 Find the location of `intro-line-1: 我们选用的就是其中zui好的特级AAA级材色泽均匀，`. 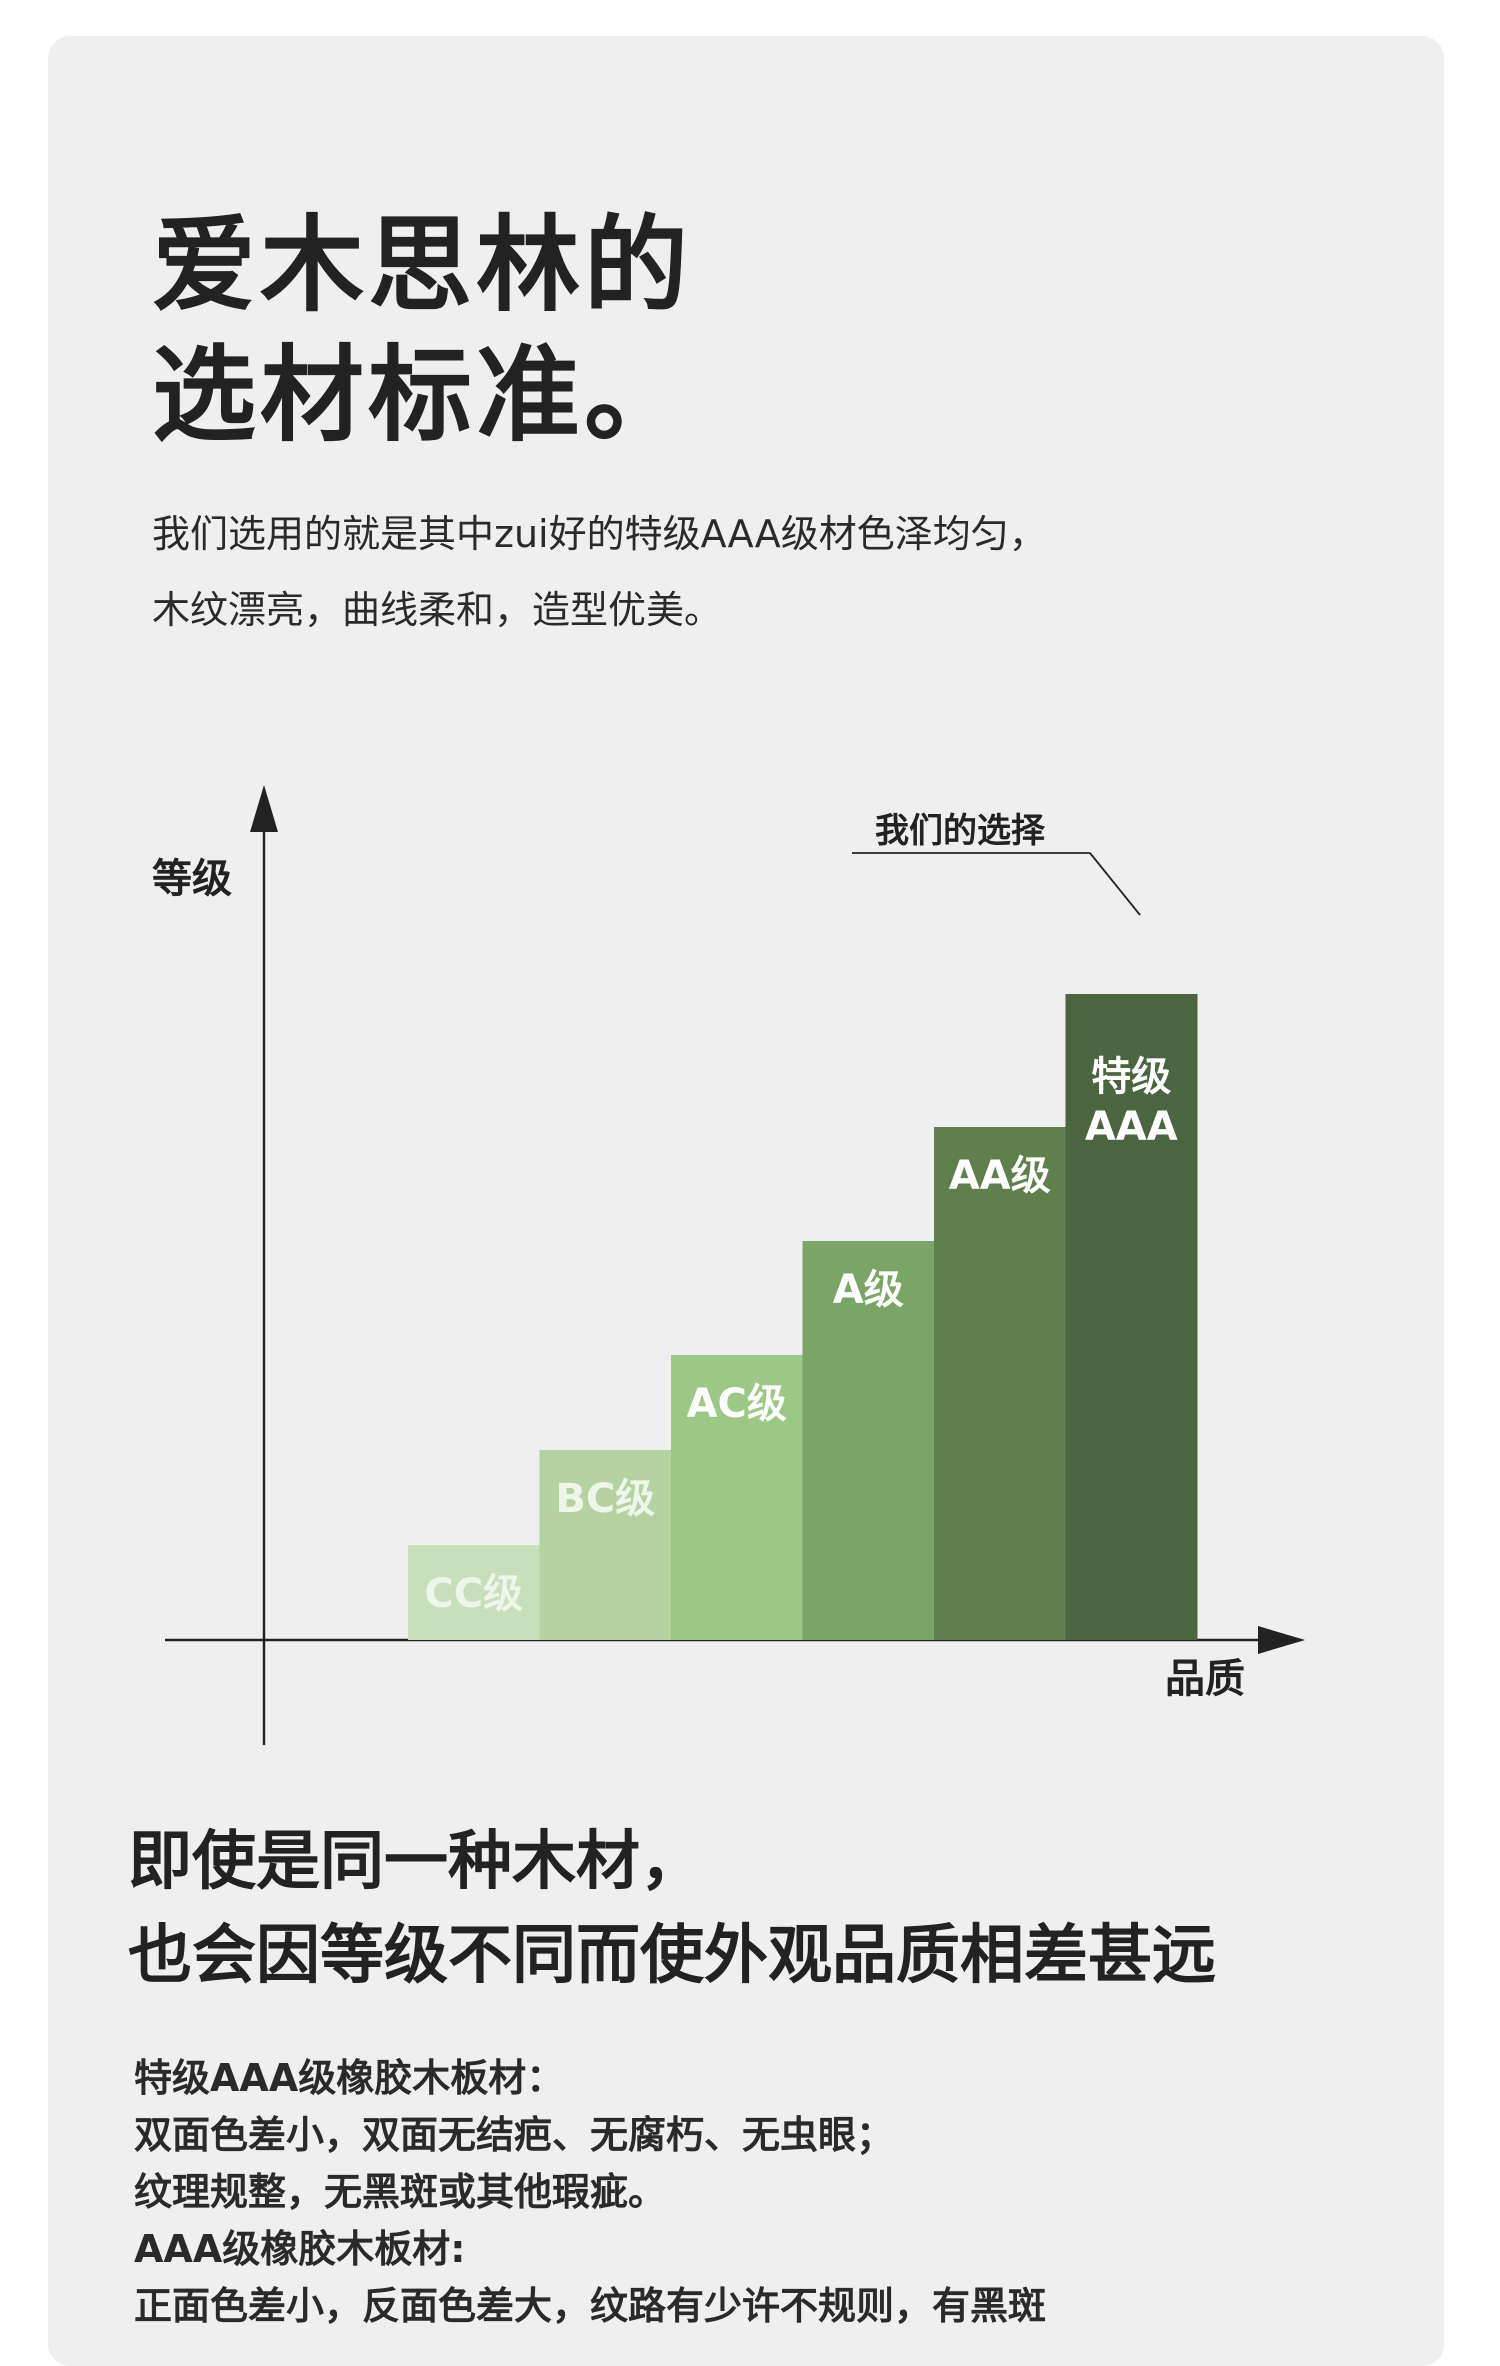

intro-line-1: 我们选用的就是其中zui好的特级AAA级材色泽均匀， is located at coordinates (599, 534).